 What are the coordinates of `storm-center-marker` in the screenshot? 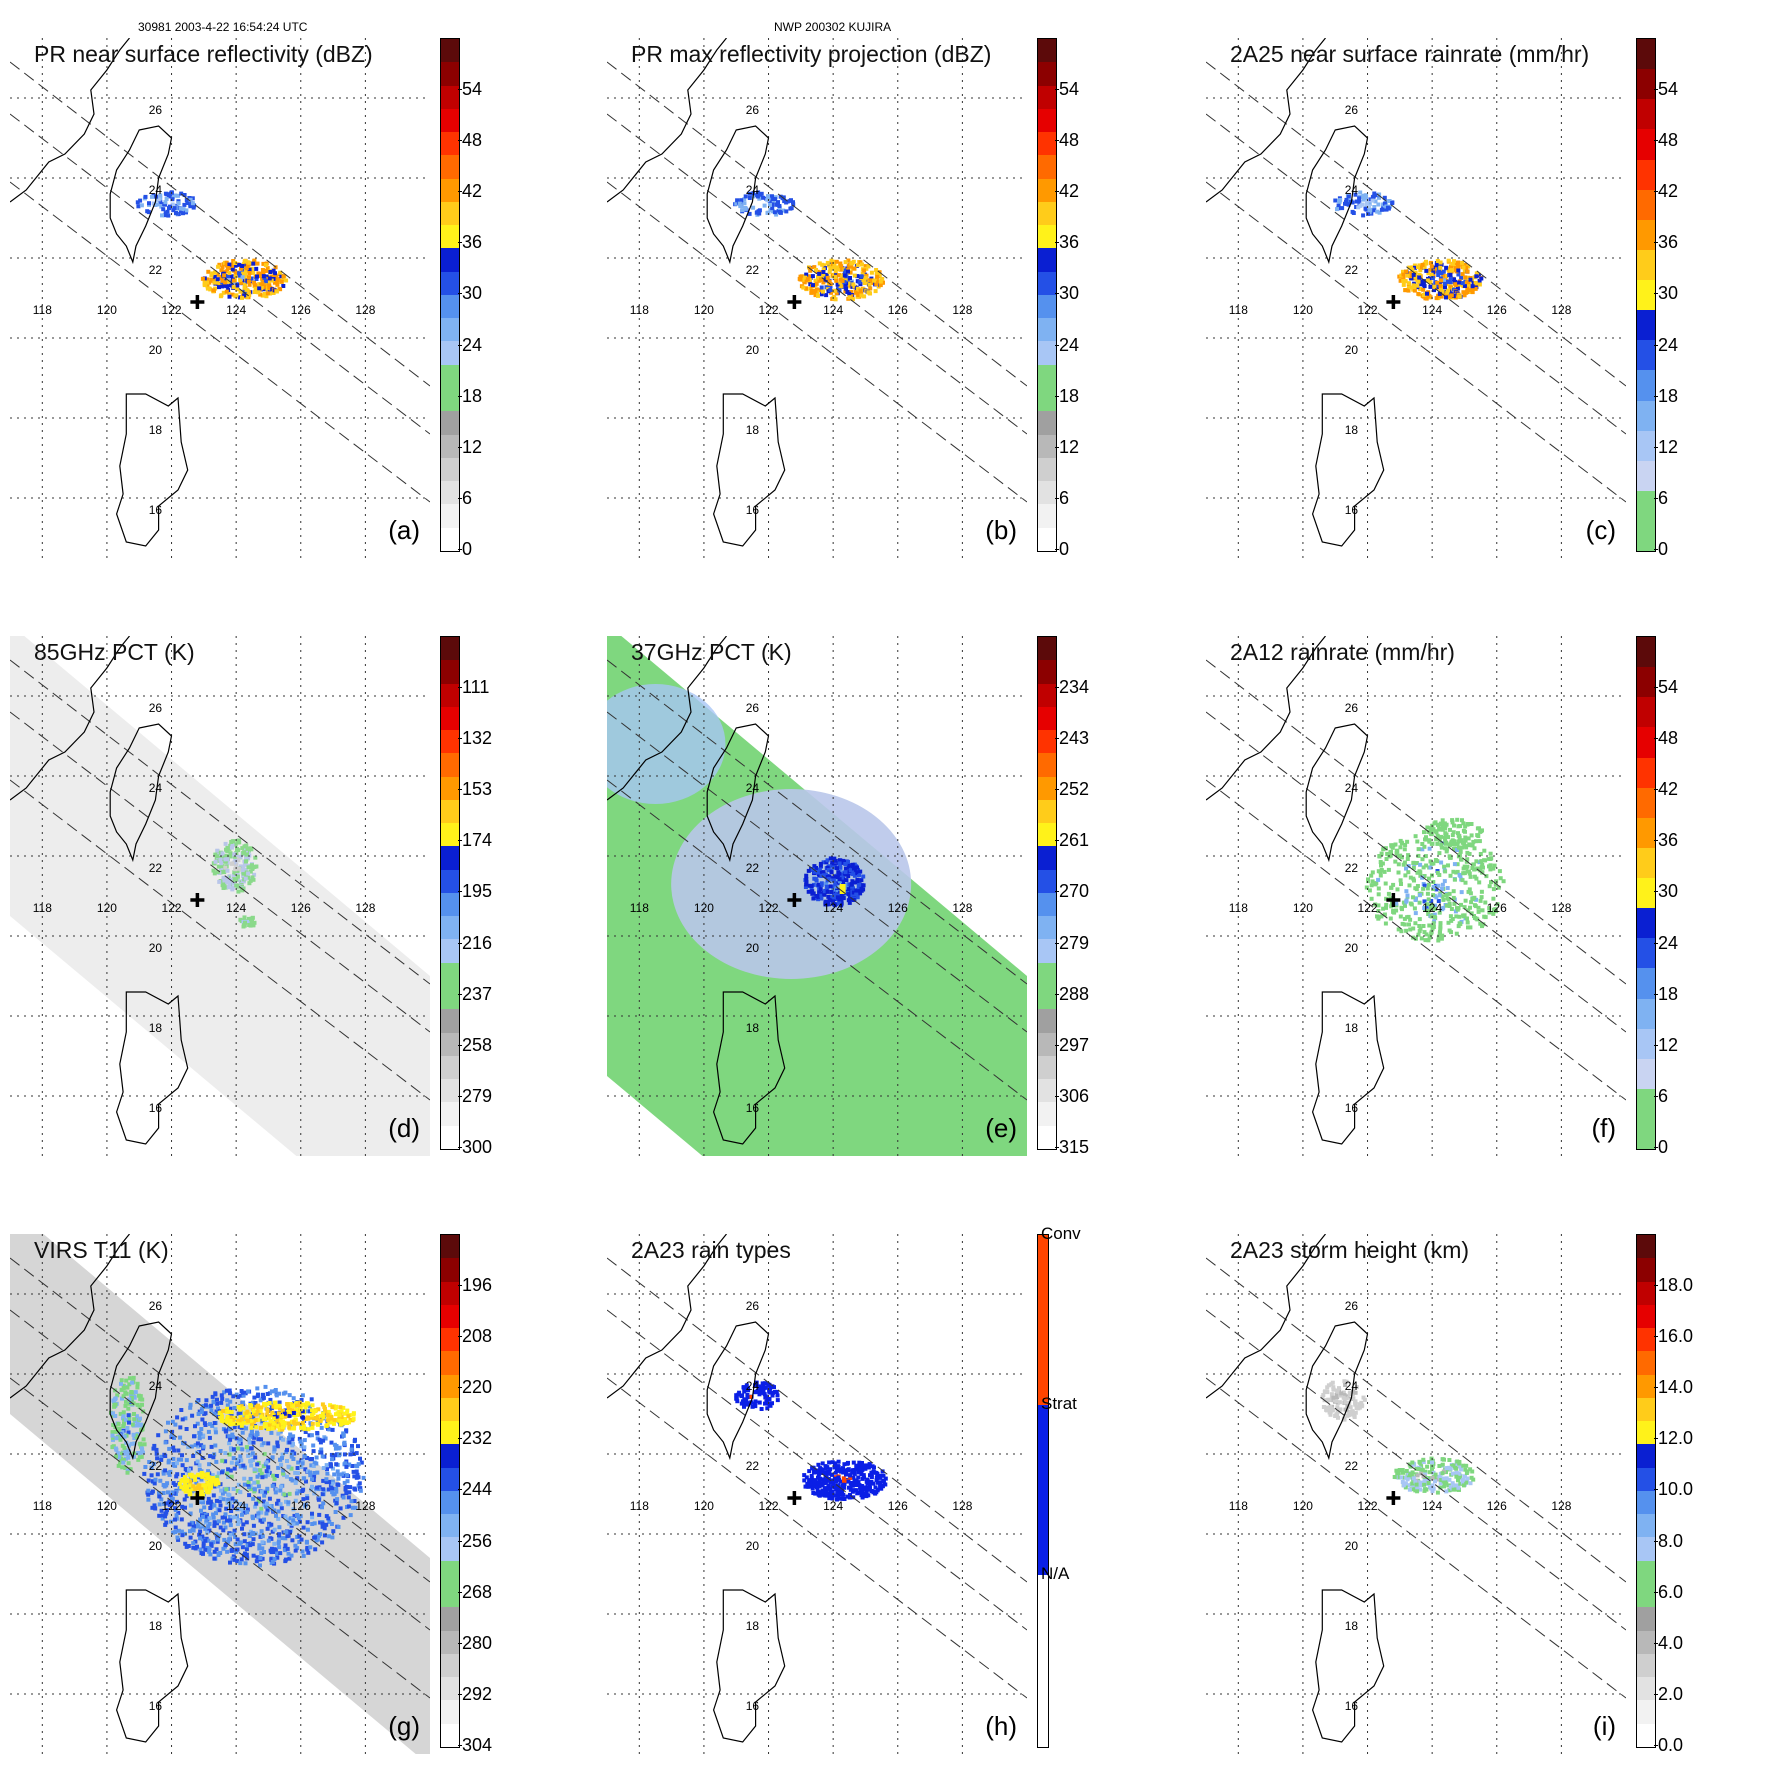 It's located at (197, 302).